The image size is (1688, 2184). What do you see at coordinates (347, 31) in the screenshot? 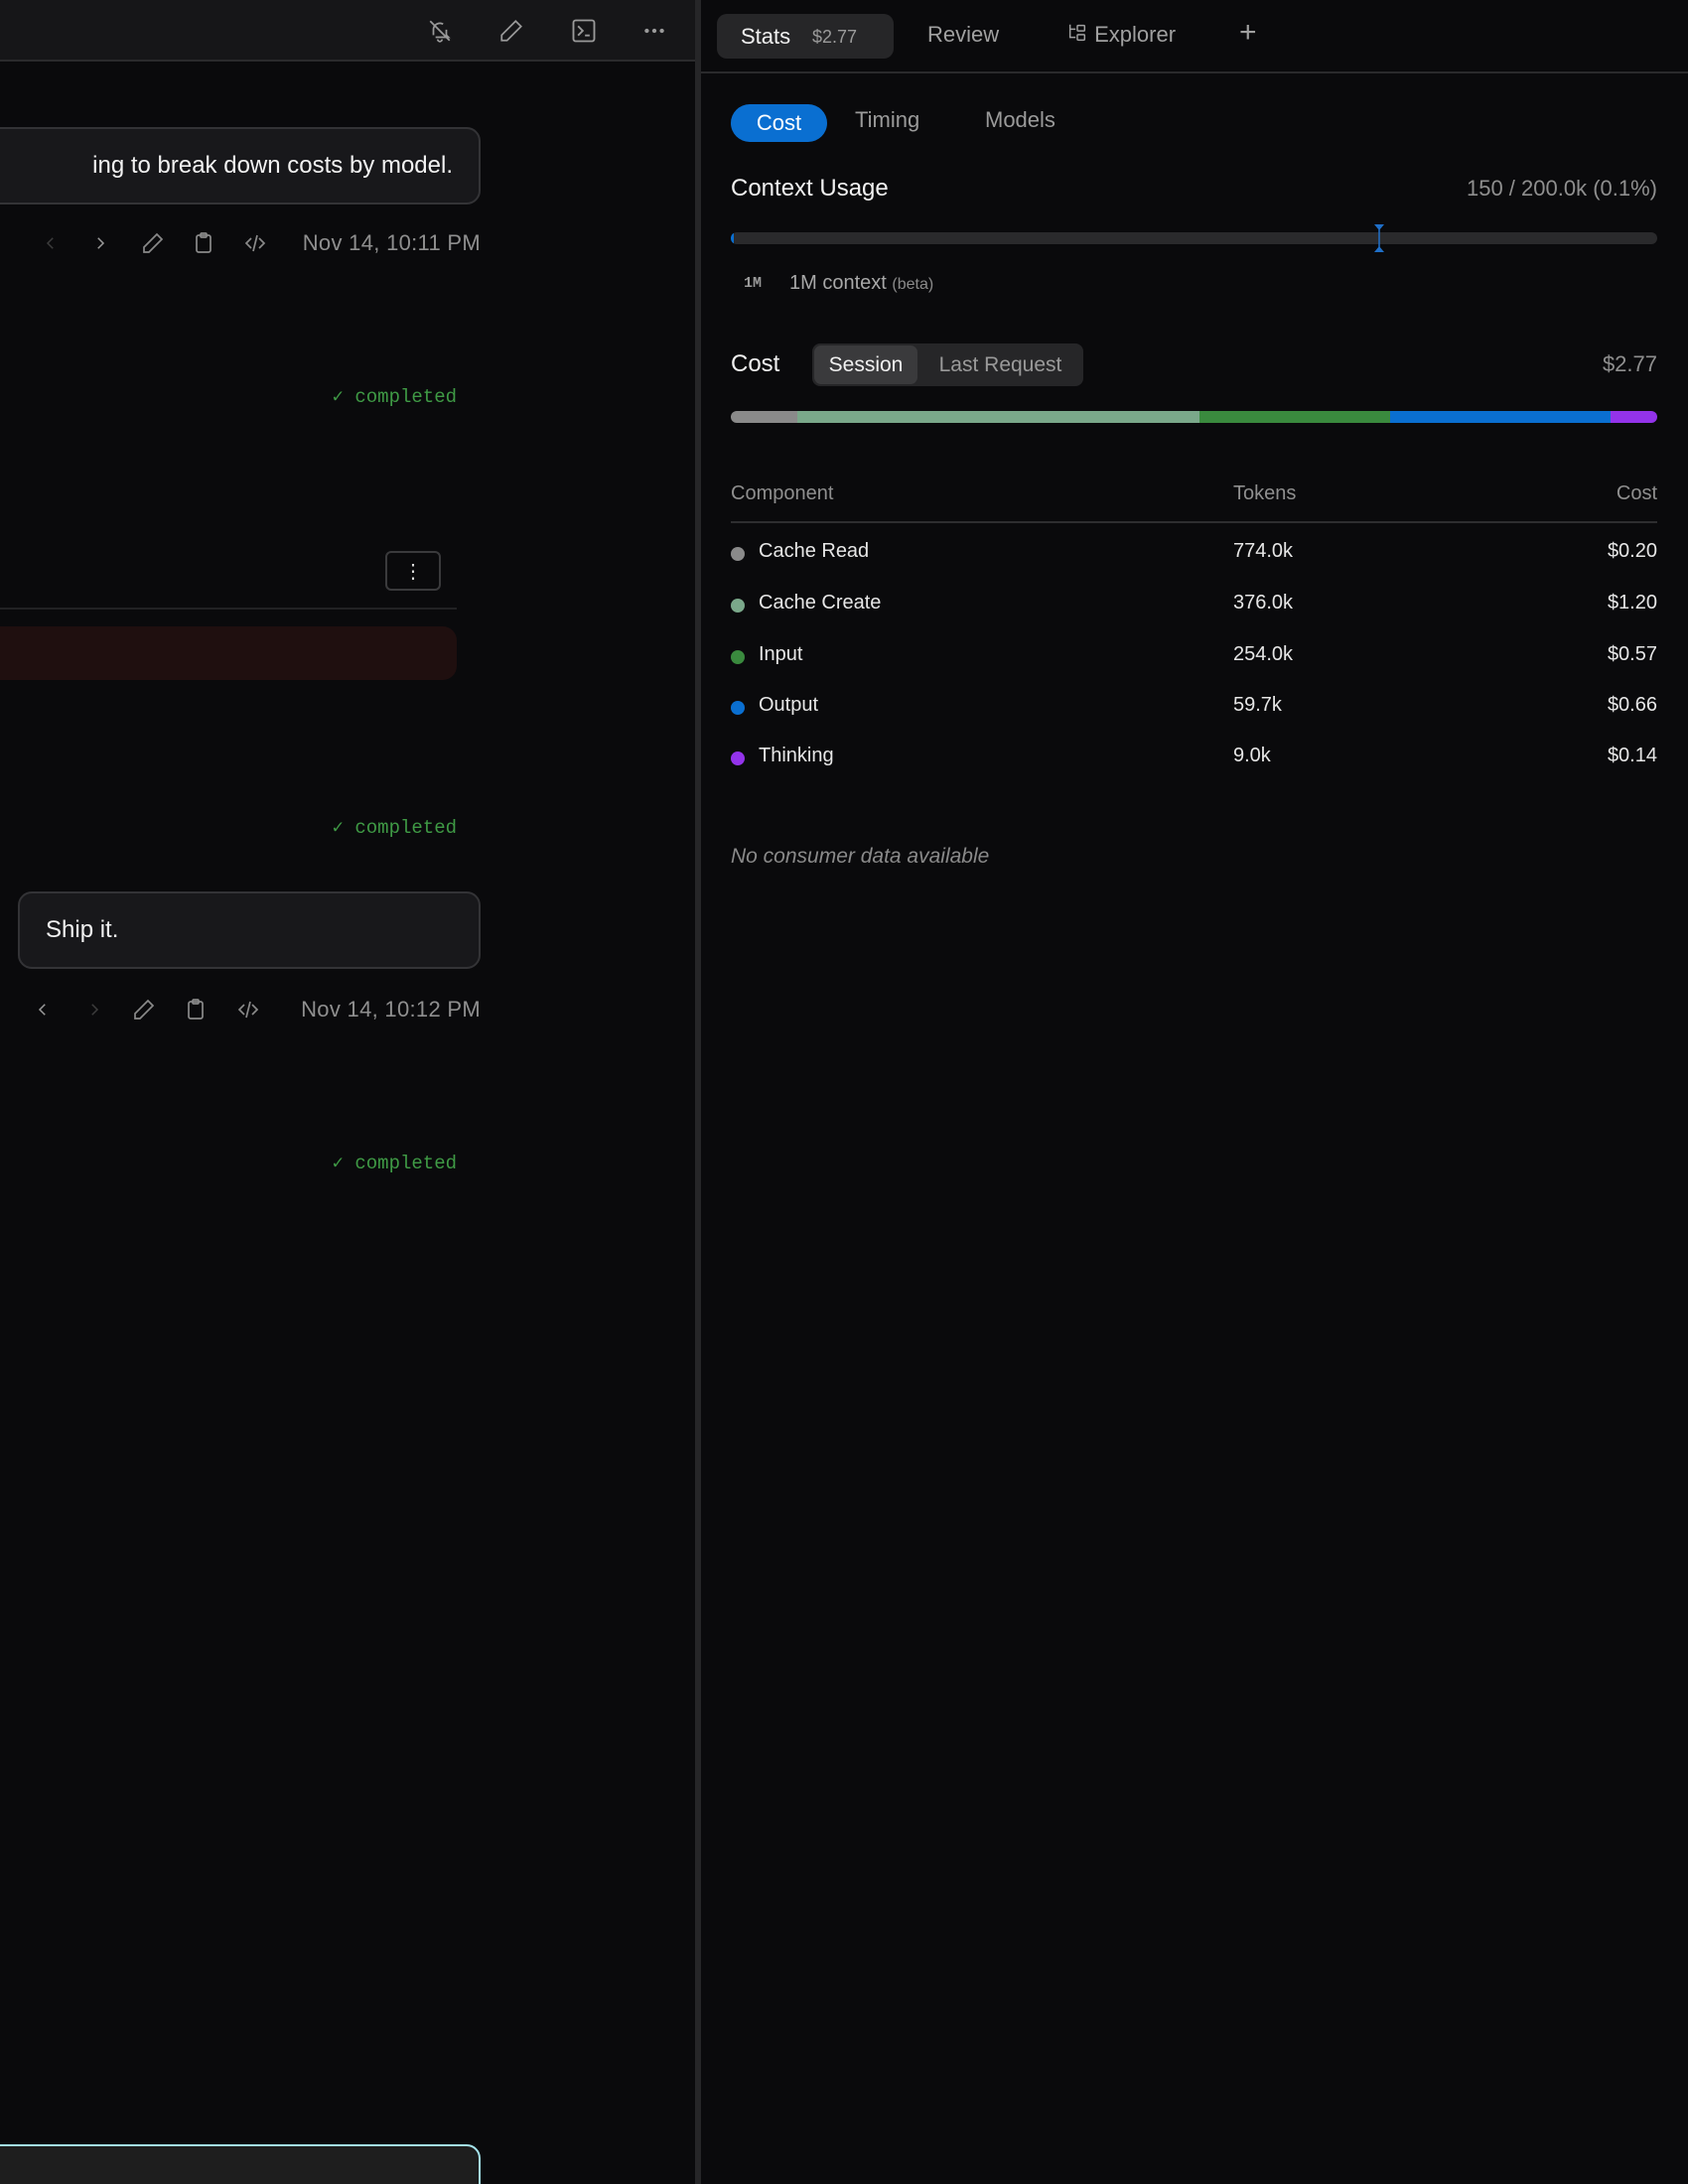
I see `chat-header` at bounding box center [347, 31].